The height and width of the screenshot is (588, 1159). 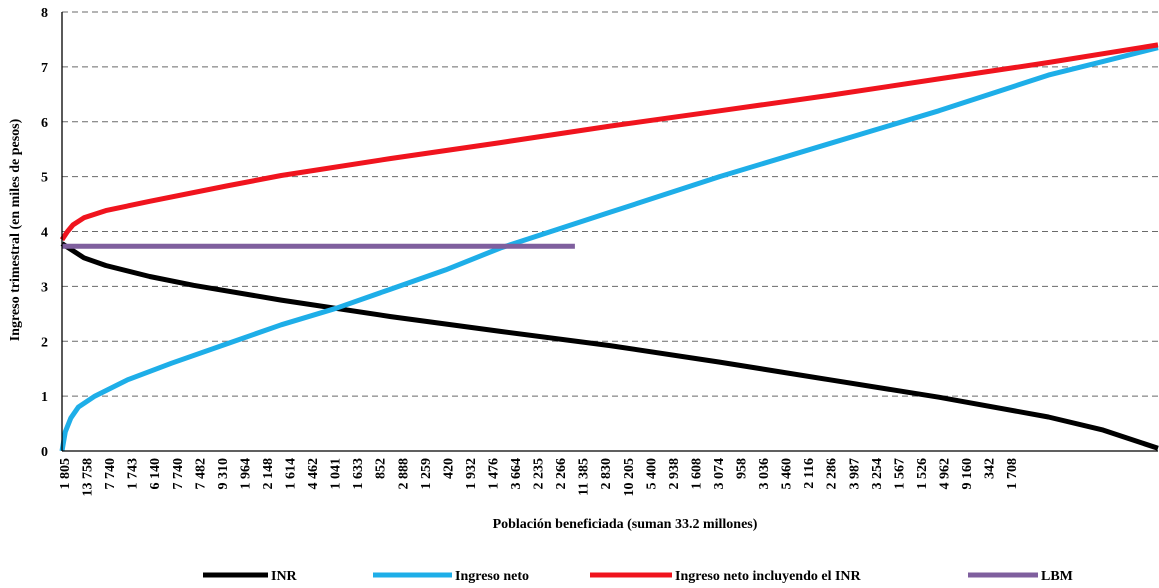 I want to click on x-tick-label: 2 888, so click(x=403, y=474).